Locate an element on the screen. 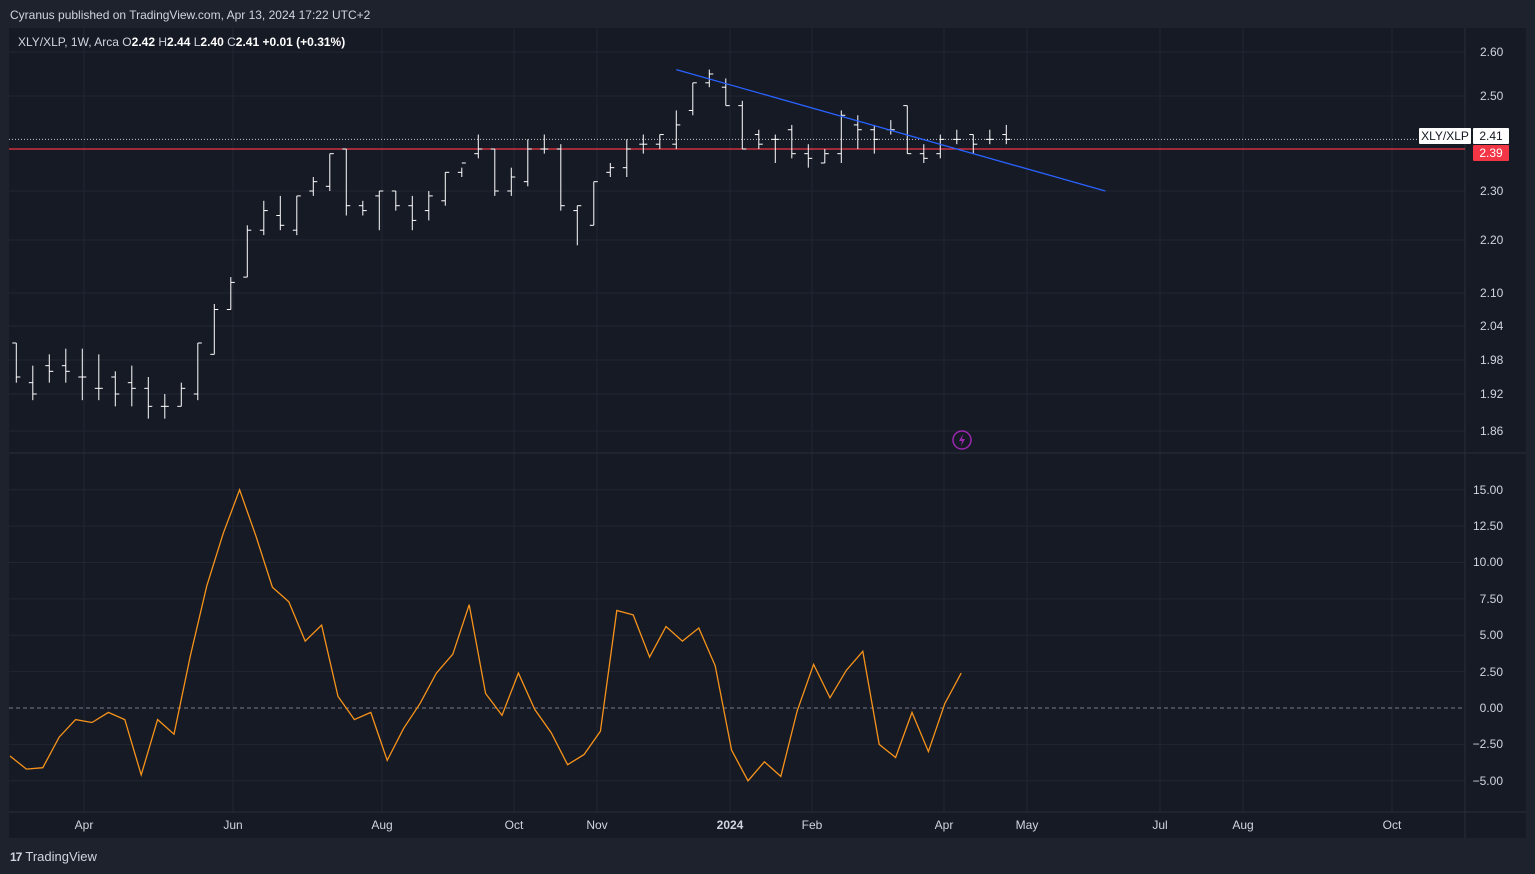 The width and height of the screenshot is (1535, 874). last-price-label: 2.41 is located at coordinates (1491, 136).